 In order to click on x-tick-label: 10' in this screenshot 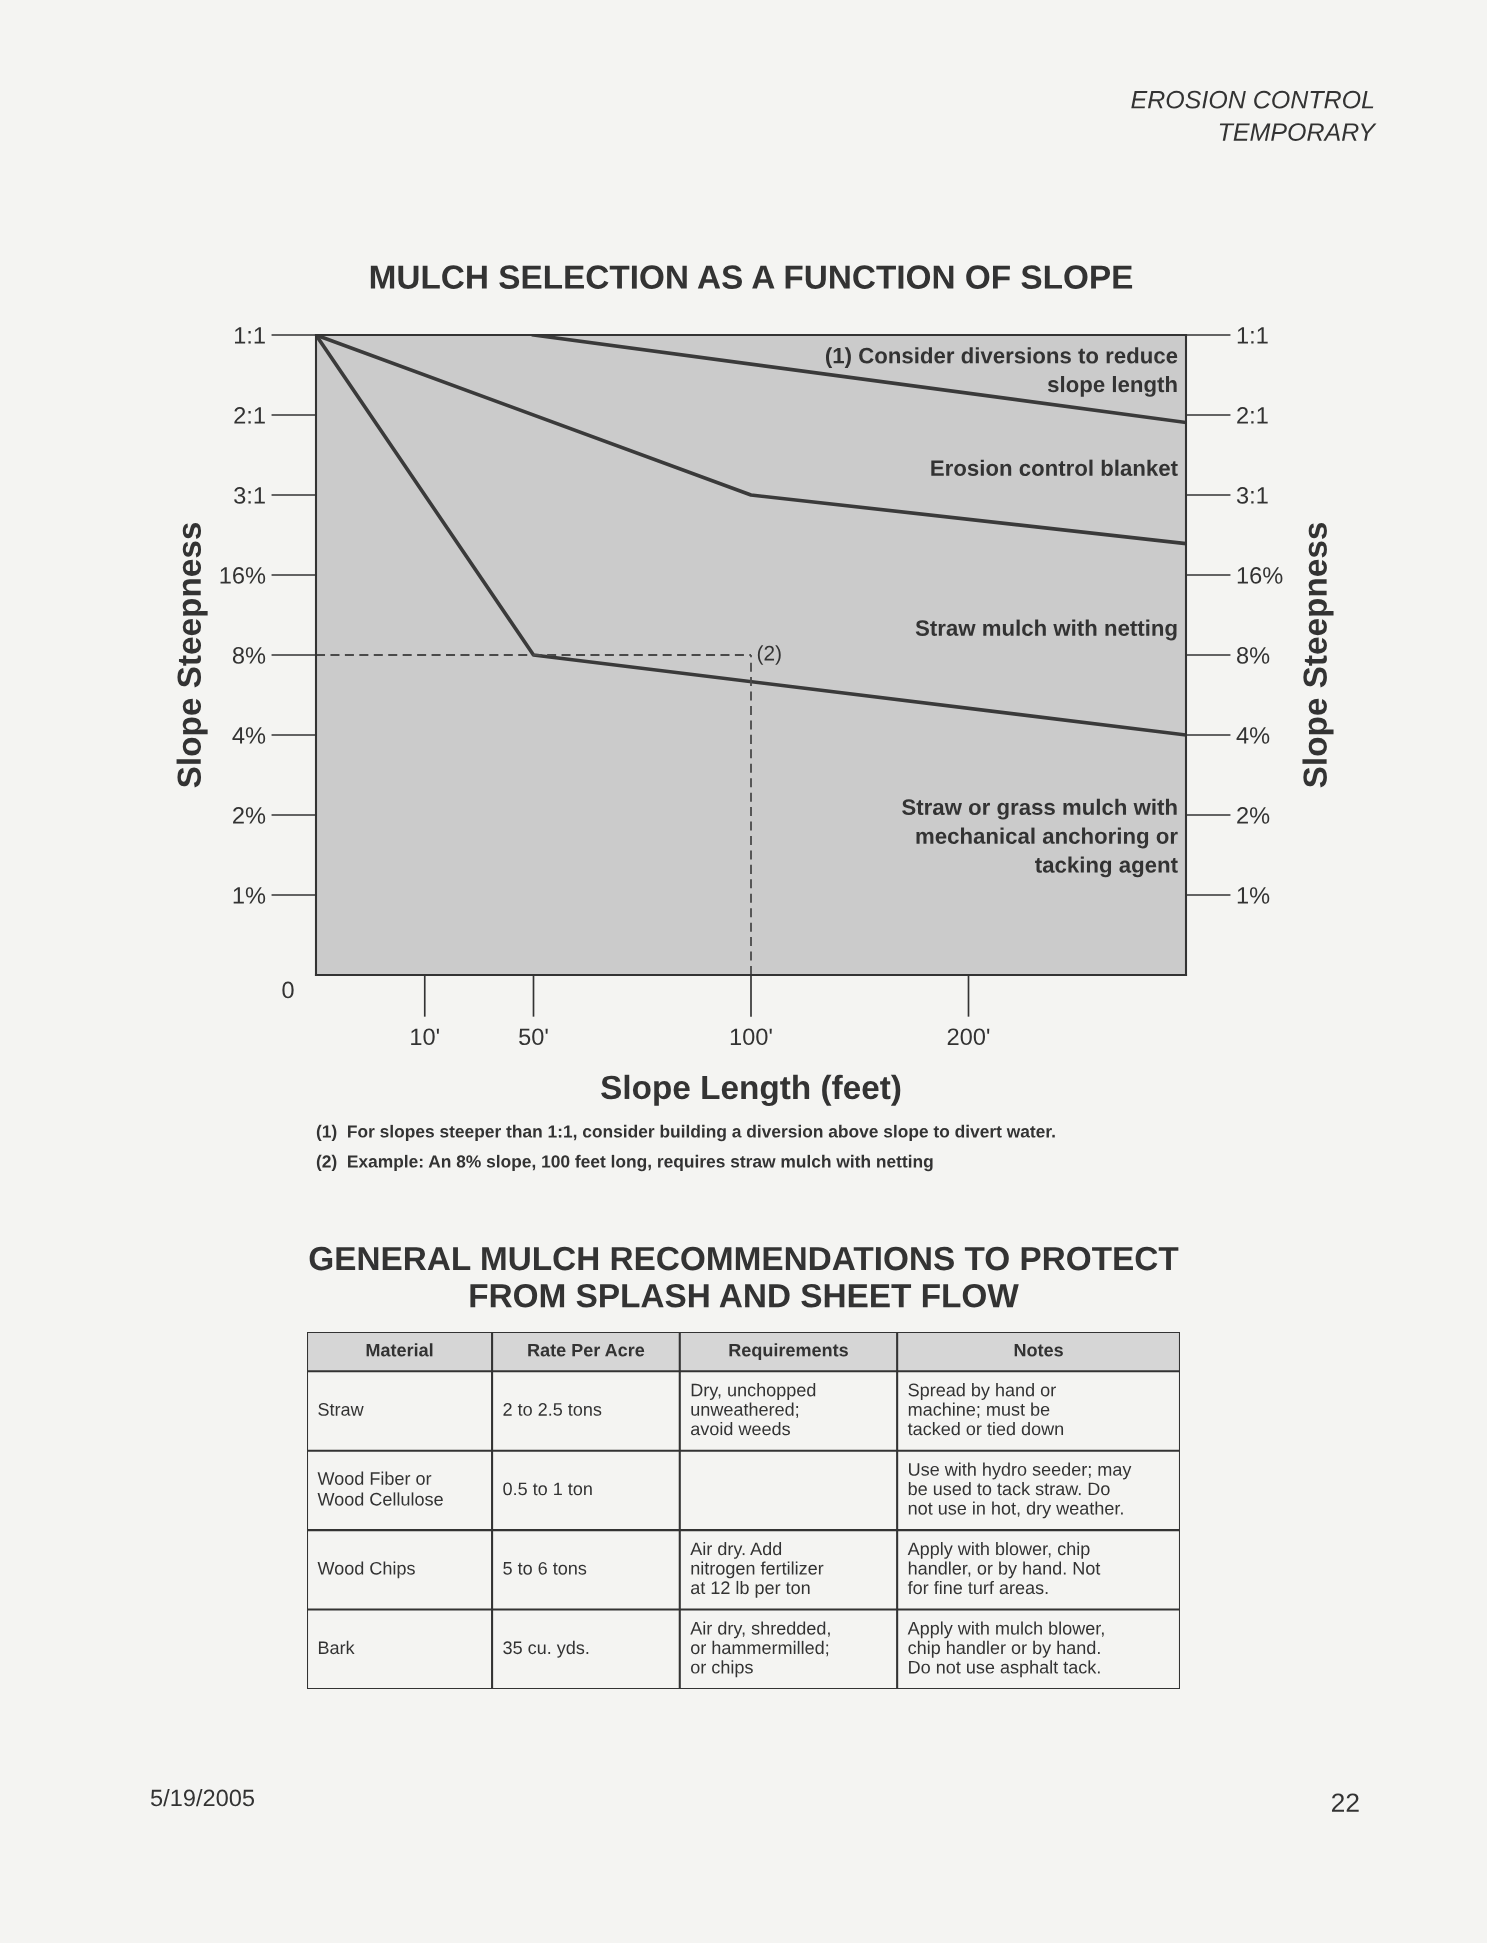, I will do `click(425, 1037)`.